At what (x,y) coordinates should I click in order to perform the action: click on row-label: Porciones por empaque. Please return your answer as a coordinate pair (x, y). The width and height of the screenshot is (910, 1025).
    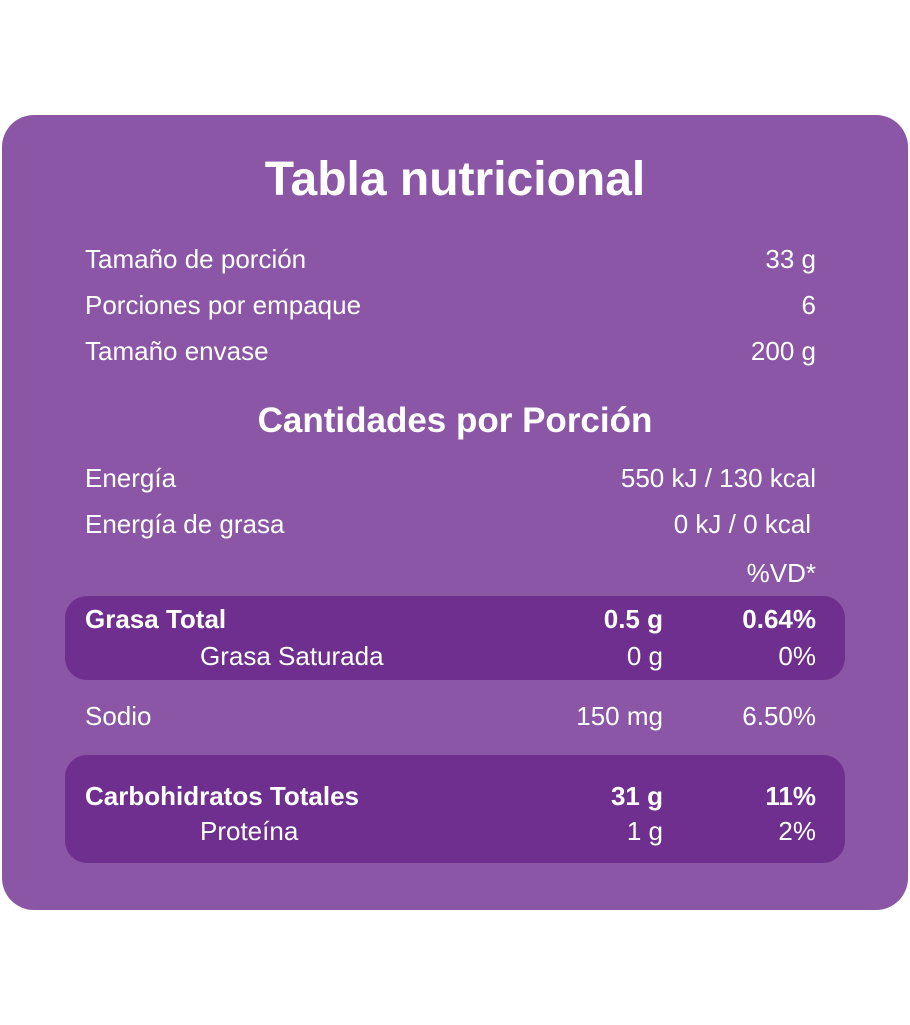
    Looking at the image, I should click on (223, 305).